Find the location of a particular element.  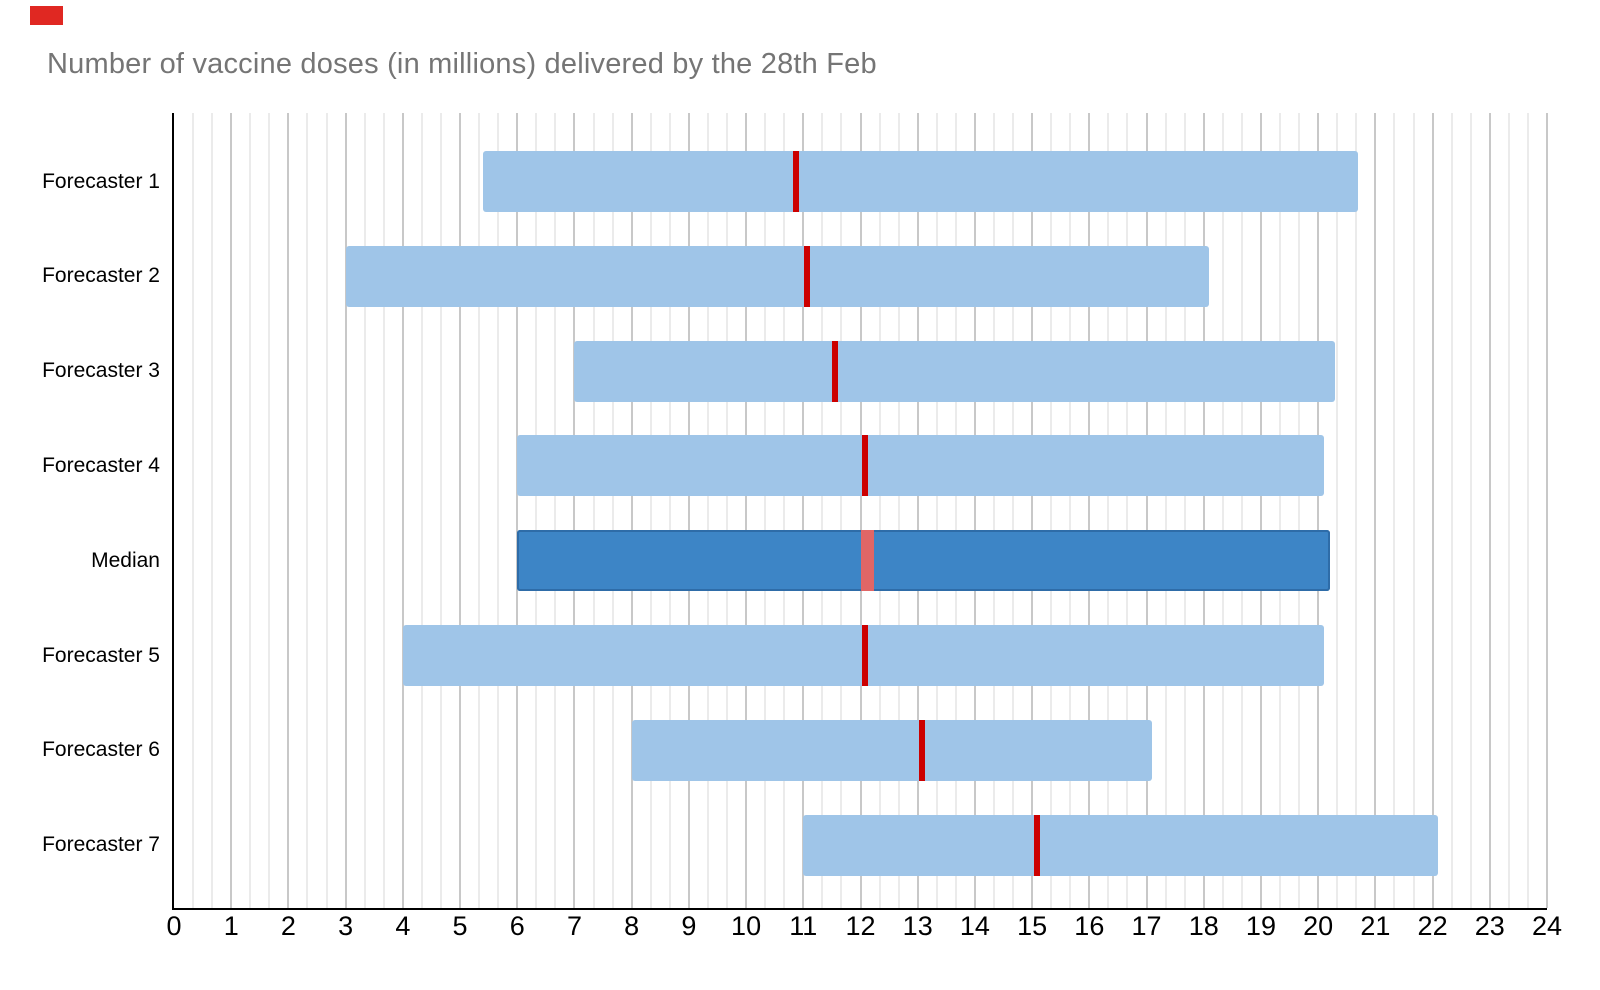

x-tick-12: 12 is located at coordinates (860, 926).